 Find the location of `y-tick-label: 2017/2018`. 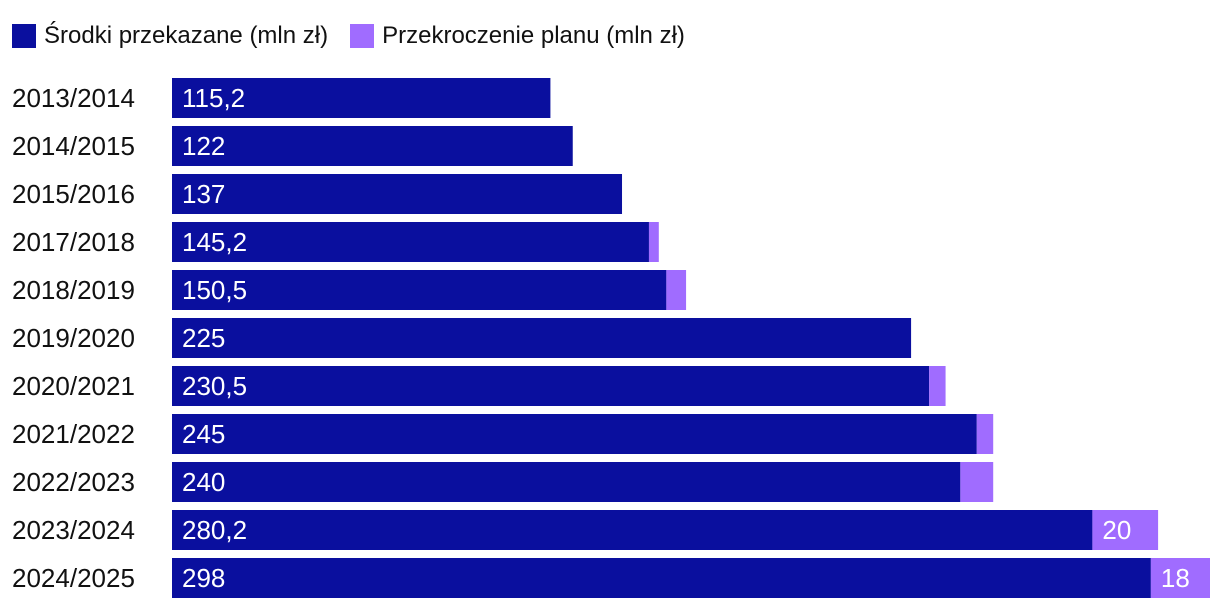

y-tick-label: 2017/2018 is located at coordinates (73, 242).